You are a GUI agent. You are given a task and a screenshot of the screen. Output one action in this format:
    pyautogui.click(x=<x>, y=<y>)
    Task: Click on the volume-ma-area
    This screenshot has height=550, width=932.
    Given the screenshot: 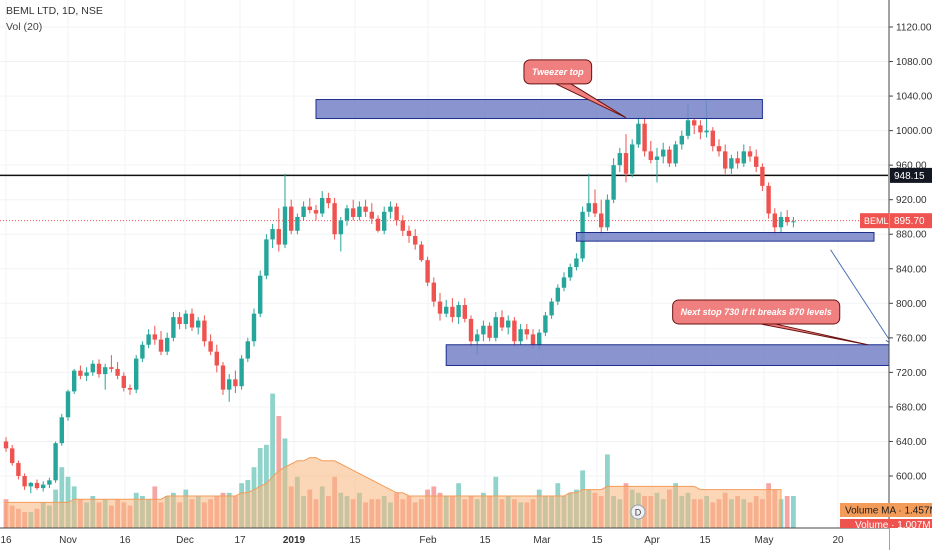 What is the action you would take?
    pyautogui.click(x=393, y=493)
    